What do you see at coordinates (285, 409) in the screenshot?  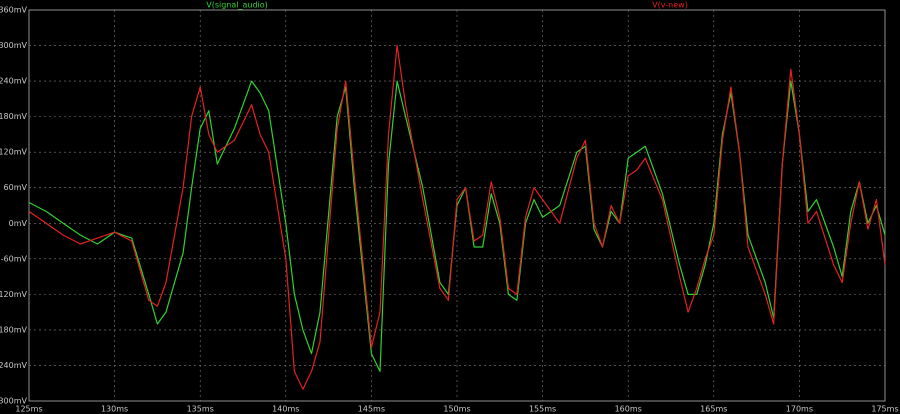 I see `x-tick-label: 140ms` at bounding box center [285, 409].